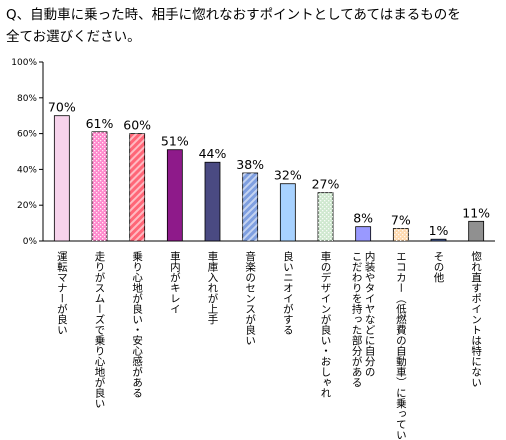  What do you see at coordinates (363, 218) in the screenshot?
I see `data-label: 8%` at bounding box center [363, 218].